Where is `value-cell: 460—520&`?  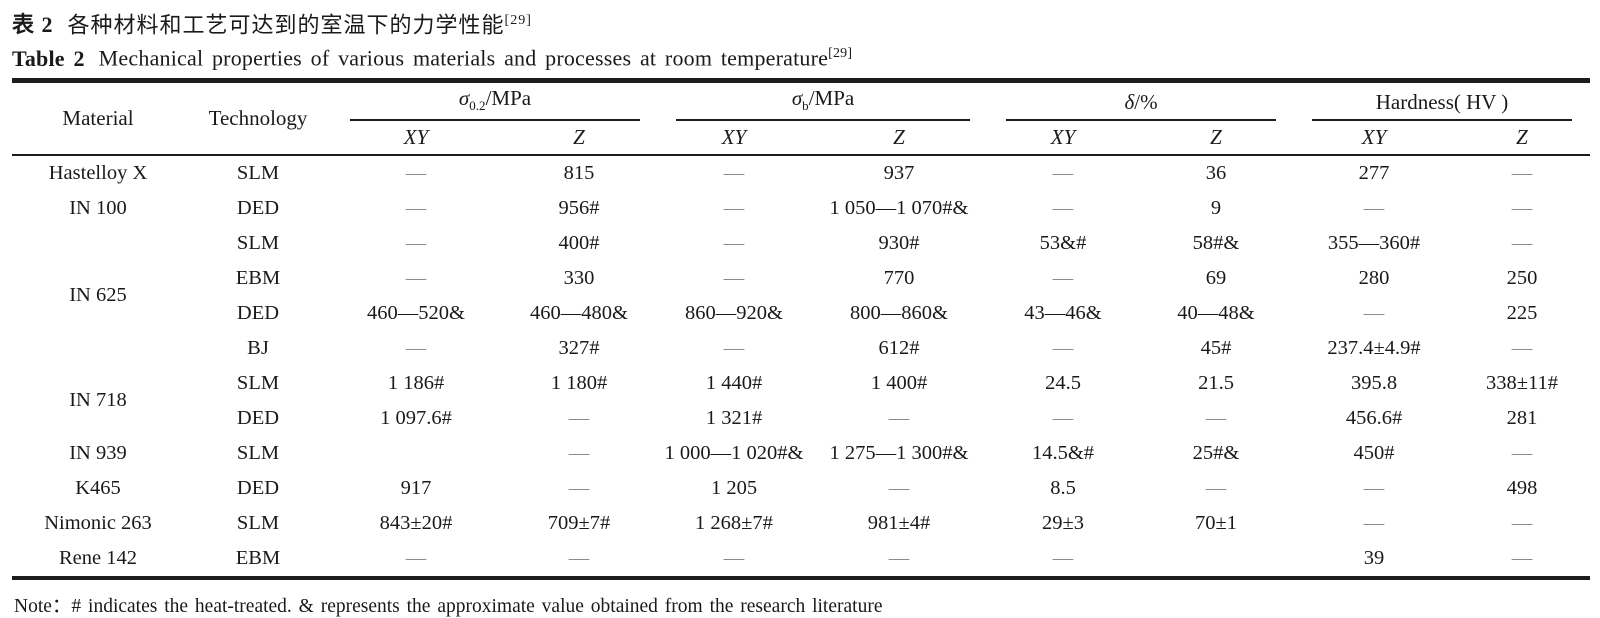
value-cell: 460—520& is located at coordinates (416, 312).